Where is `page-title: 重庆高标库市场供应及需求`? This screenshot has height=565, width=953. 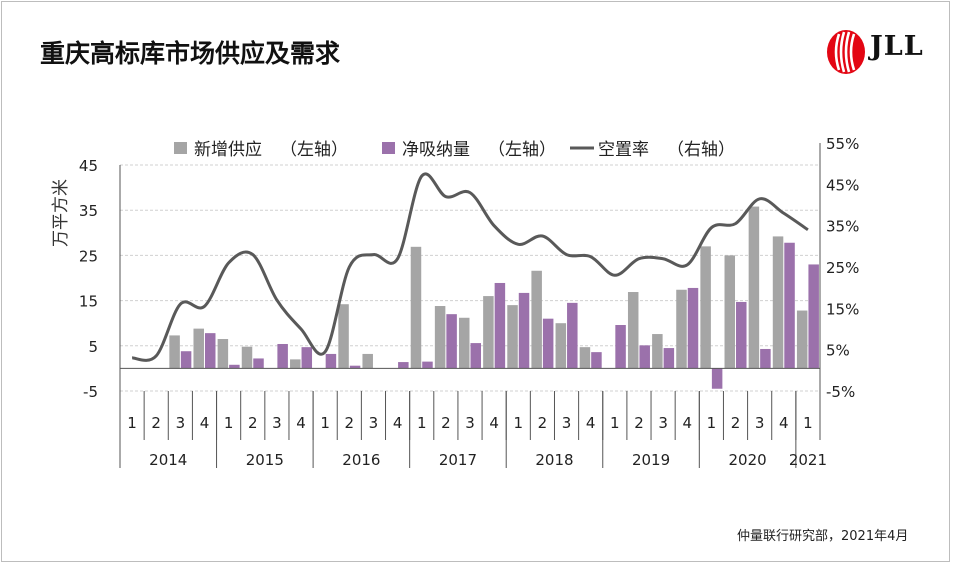 page-title: 重庆高标库市场供应及需求 is located at coordinates (190, 53).